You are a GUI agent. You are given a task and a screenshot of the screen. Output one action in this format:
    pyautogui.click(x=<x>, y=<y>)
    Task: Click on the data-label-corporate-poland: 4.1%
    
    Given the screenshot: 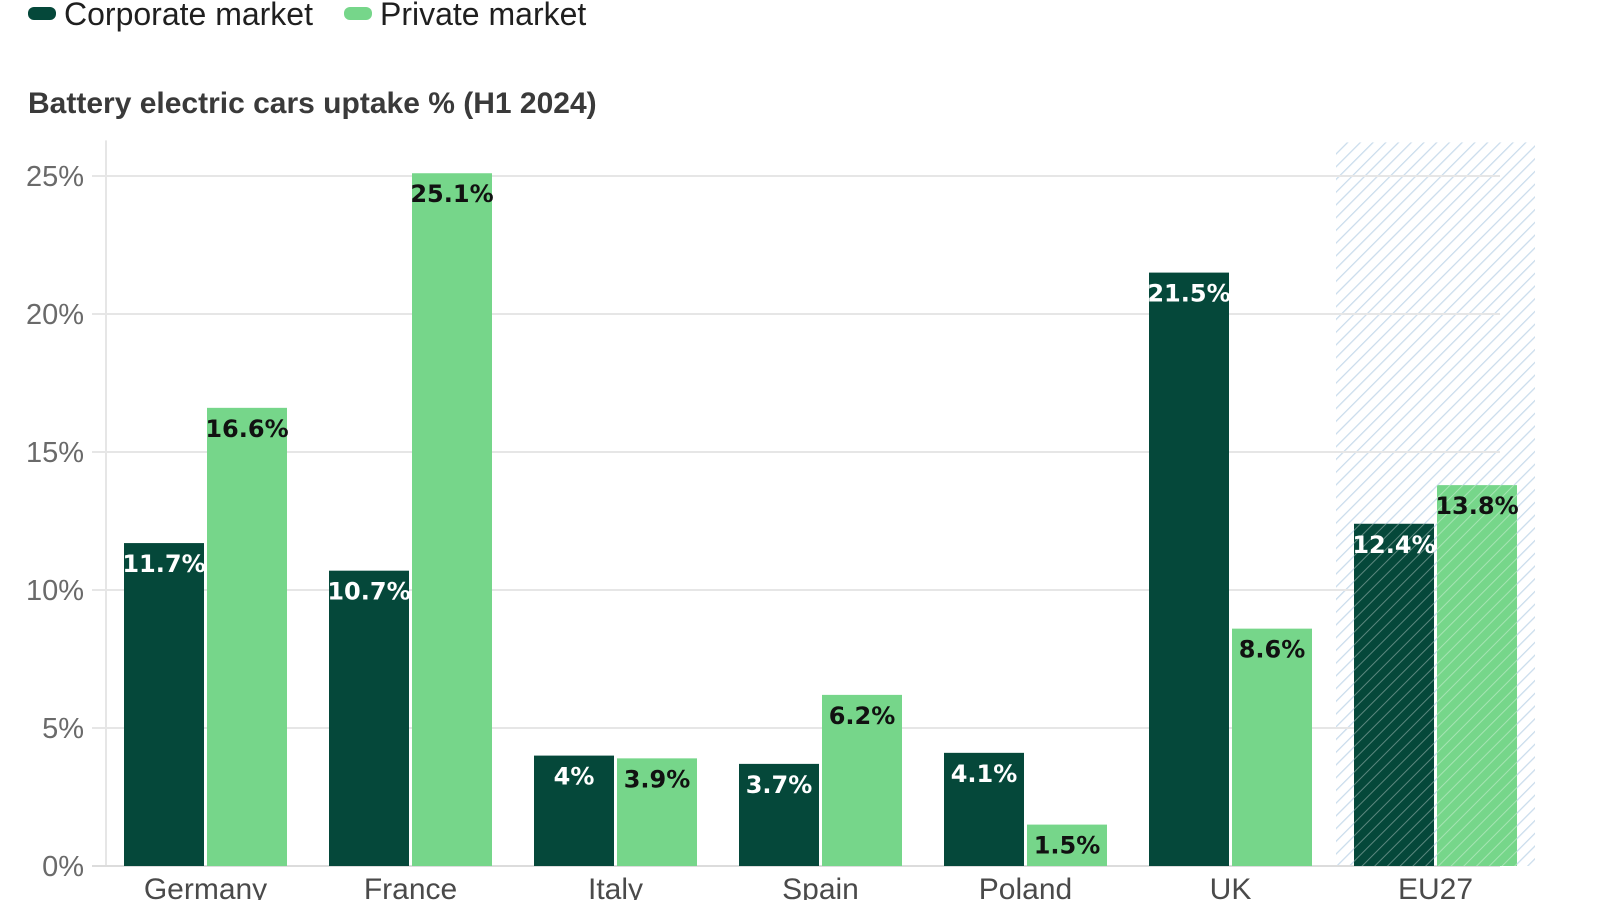 What is the action you would take?
    pyautogui.click(x=984, y=774)
    